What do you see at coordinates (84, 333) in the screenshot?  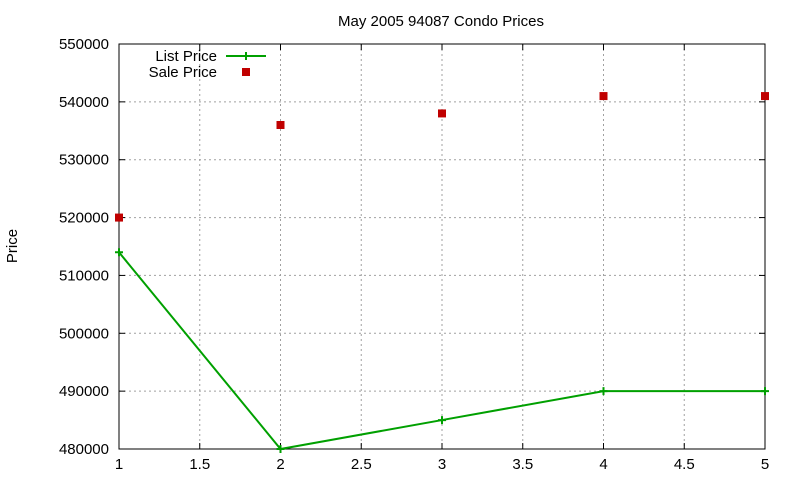 I see `y-tick-label: 500000` at bounding box center [84, 333].